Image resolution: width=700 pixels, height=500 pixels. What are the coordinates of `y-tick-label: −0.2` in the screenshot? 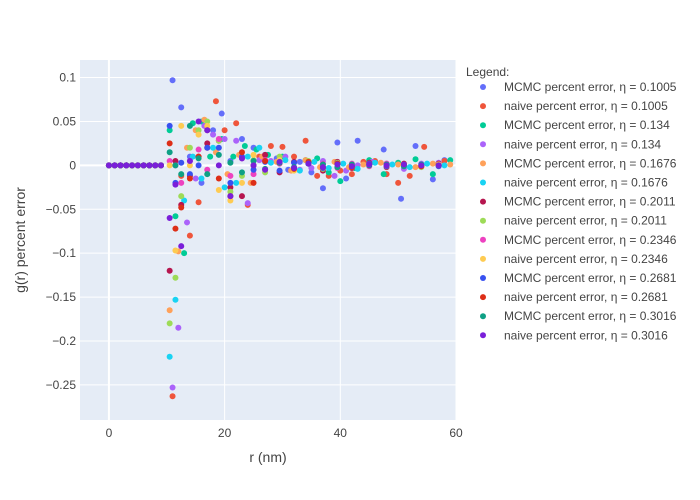 It's located at (64, 341).